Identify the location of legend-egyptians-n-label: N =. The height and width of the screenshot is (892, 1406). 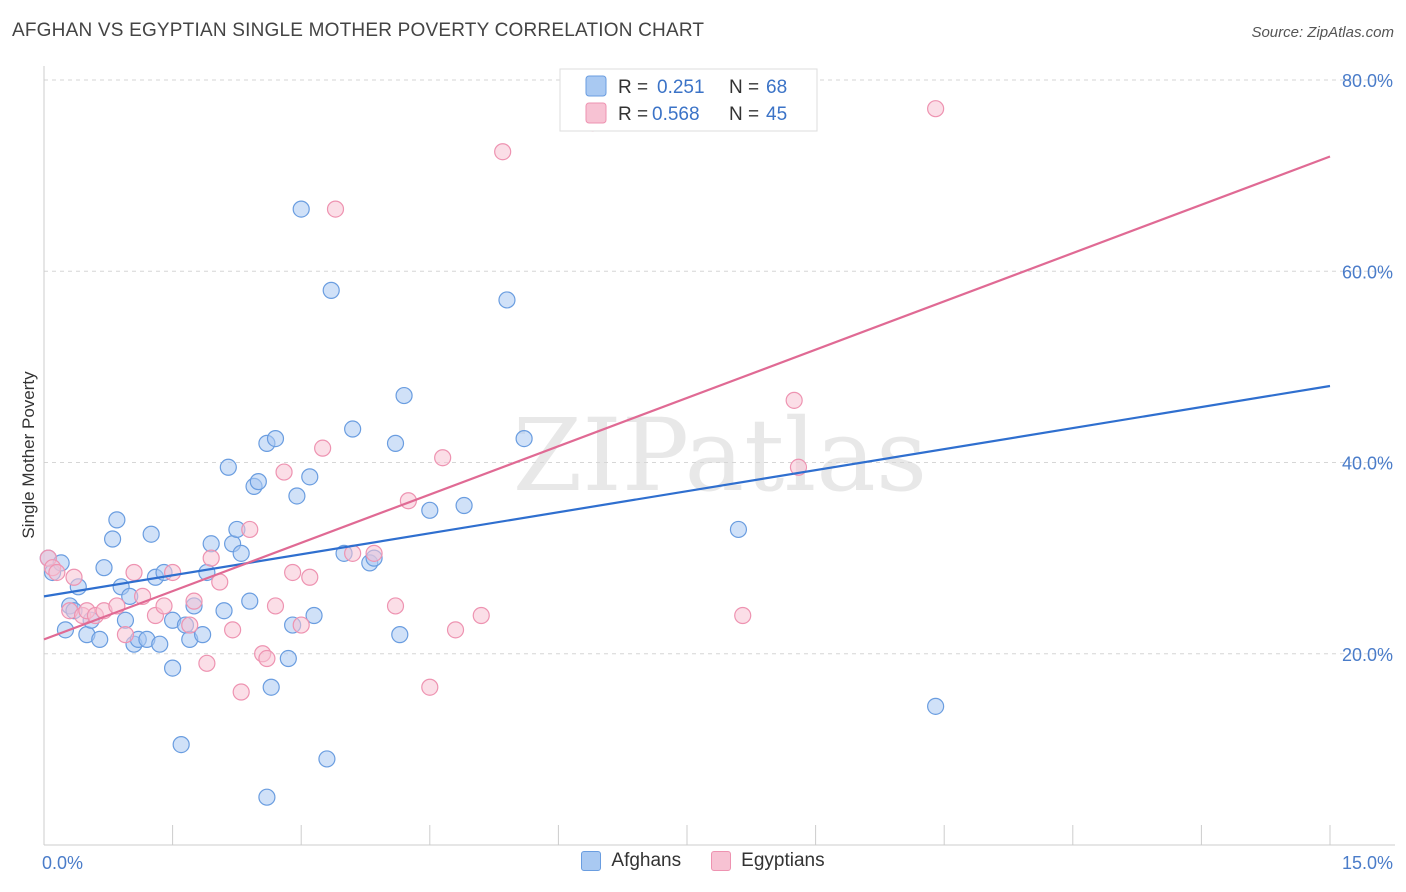
(744, 114).